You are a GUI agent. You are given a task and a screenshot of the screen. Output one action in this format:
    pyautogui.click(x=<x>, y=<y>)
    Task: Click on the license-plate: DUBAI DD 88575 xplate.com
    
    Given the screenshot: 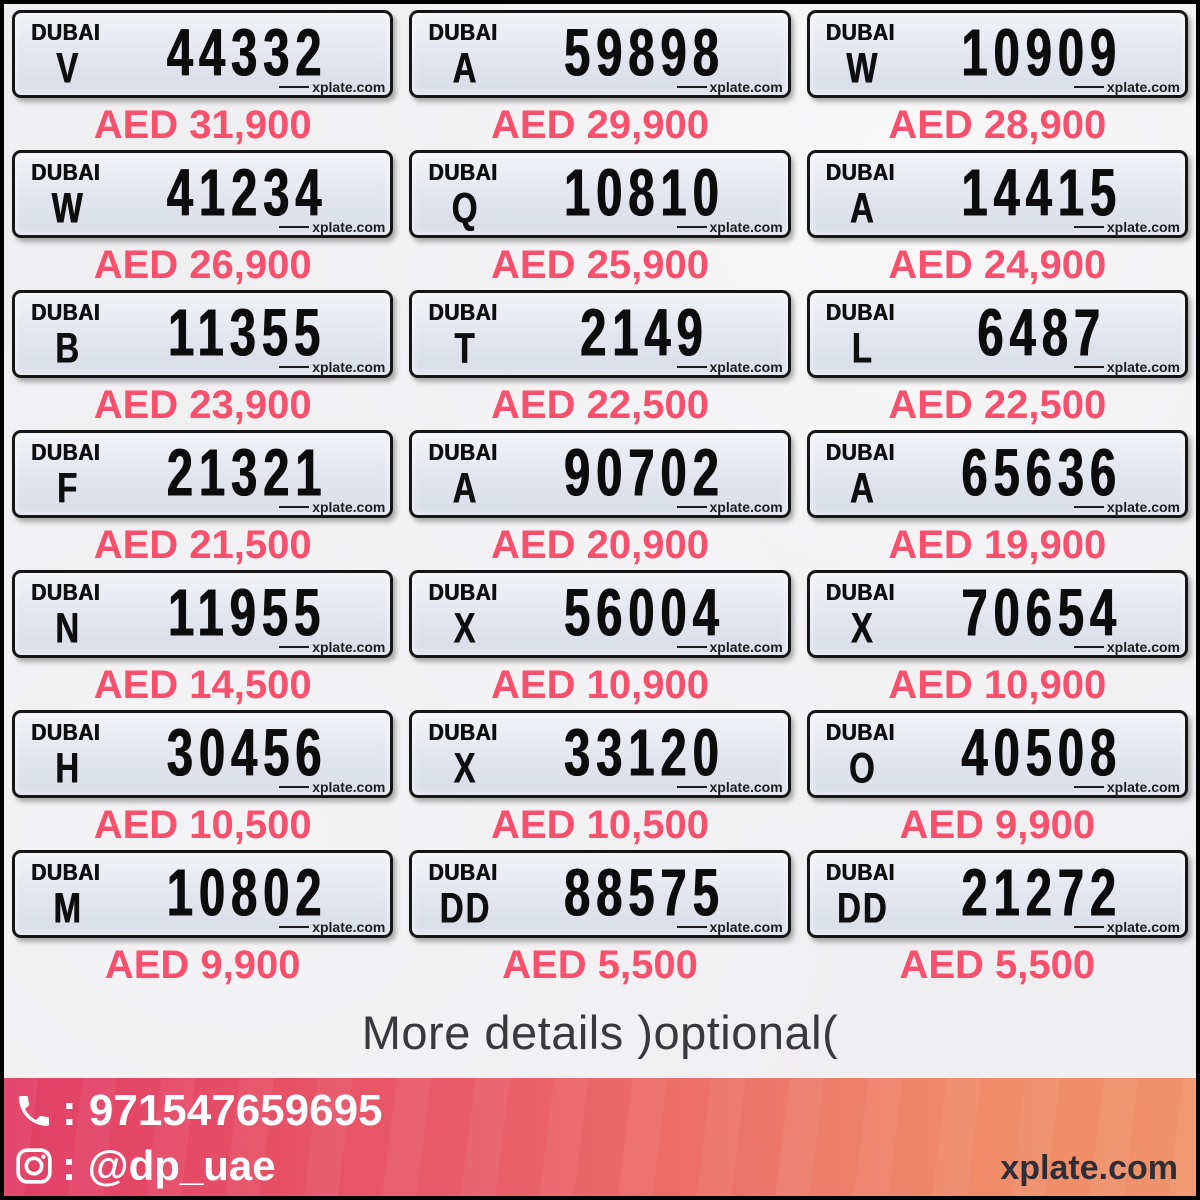 What is the action you would take?
    pyautogui.click(x=600, y=894)
    